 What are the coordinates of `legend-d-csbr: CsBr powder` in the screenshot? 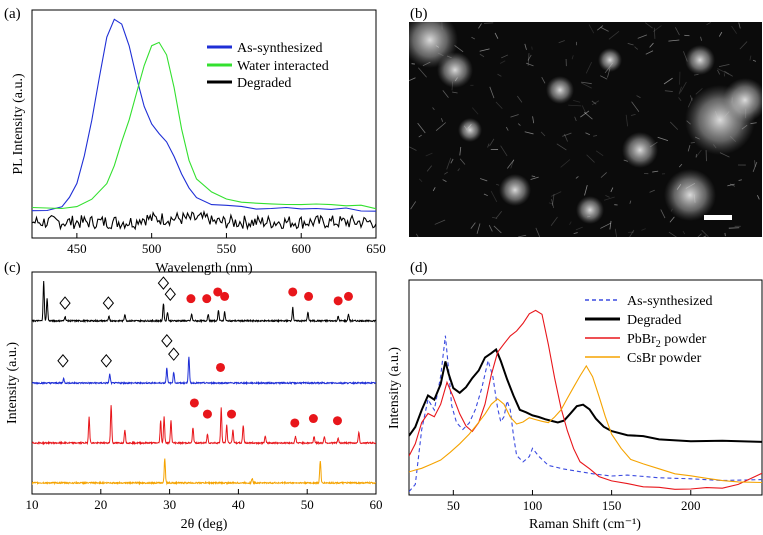 It's located at (664, 358).